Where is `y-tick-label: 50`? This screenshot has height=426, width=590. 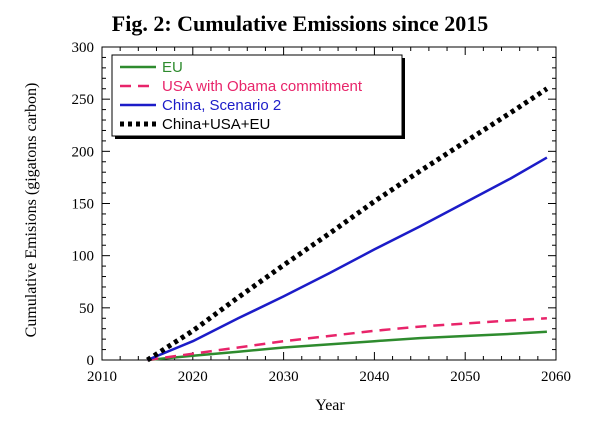 y-tick-label: 50 is located at coordinates (86, 309).